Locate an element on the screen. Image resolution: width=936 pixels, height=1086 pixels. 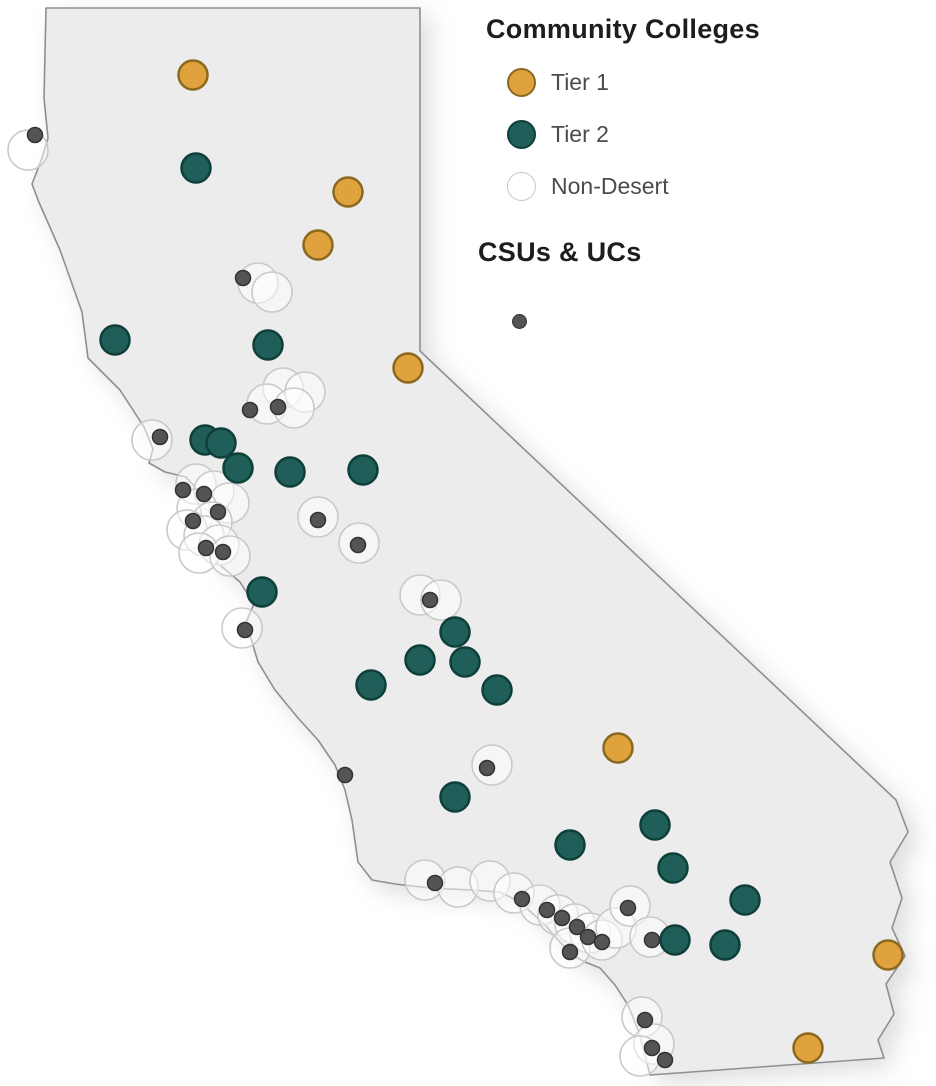
legend-title-community-colleges: Community Colleges is located at coordinates (623, 29).